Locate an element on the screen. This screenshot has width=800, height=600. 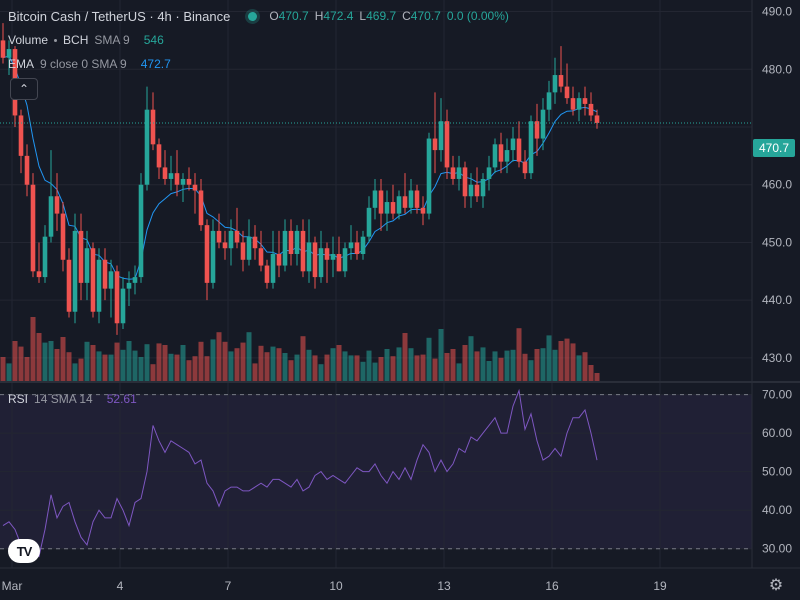
ohlc-close: C470.7 is located at coordinates (421, 16).